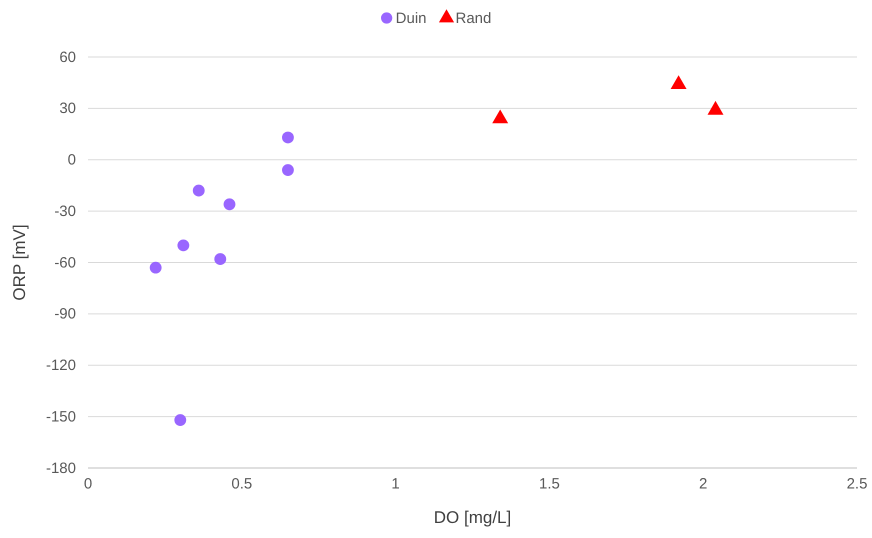 The image size is (872, 538). Describe the element at coordinates (19, 262) in the screenshot. I see `y-axis-title: ORP [mV]` at that location.